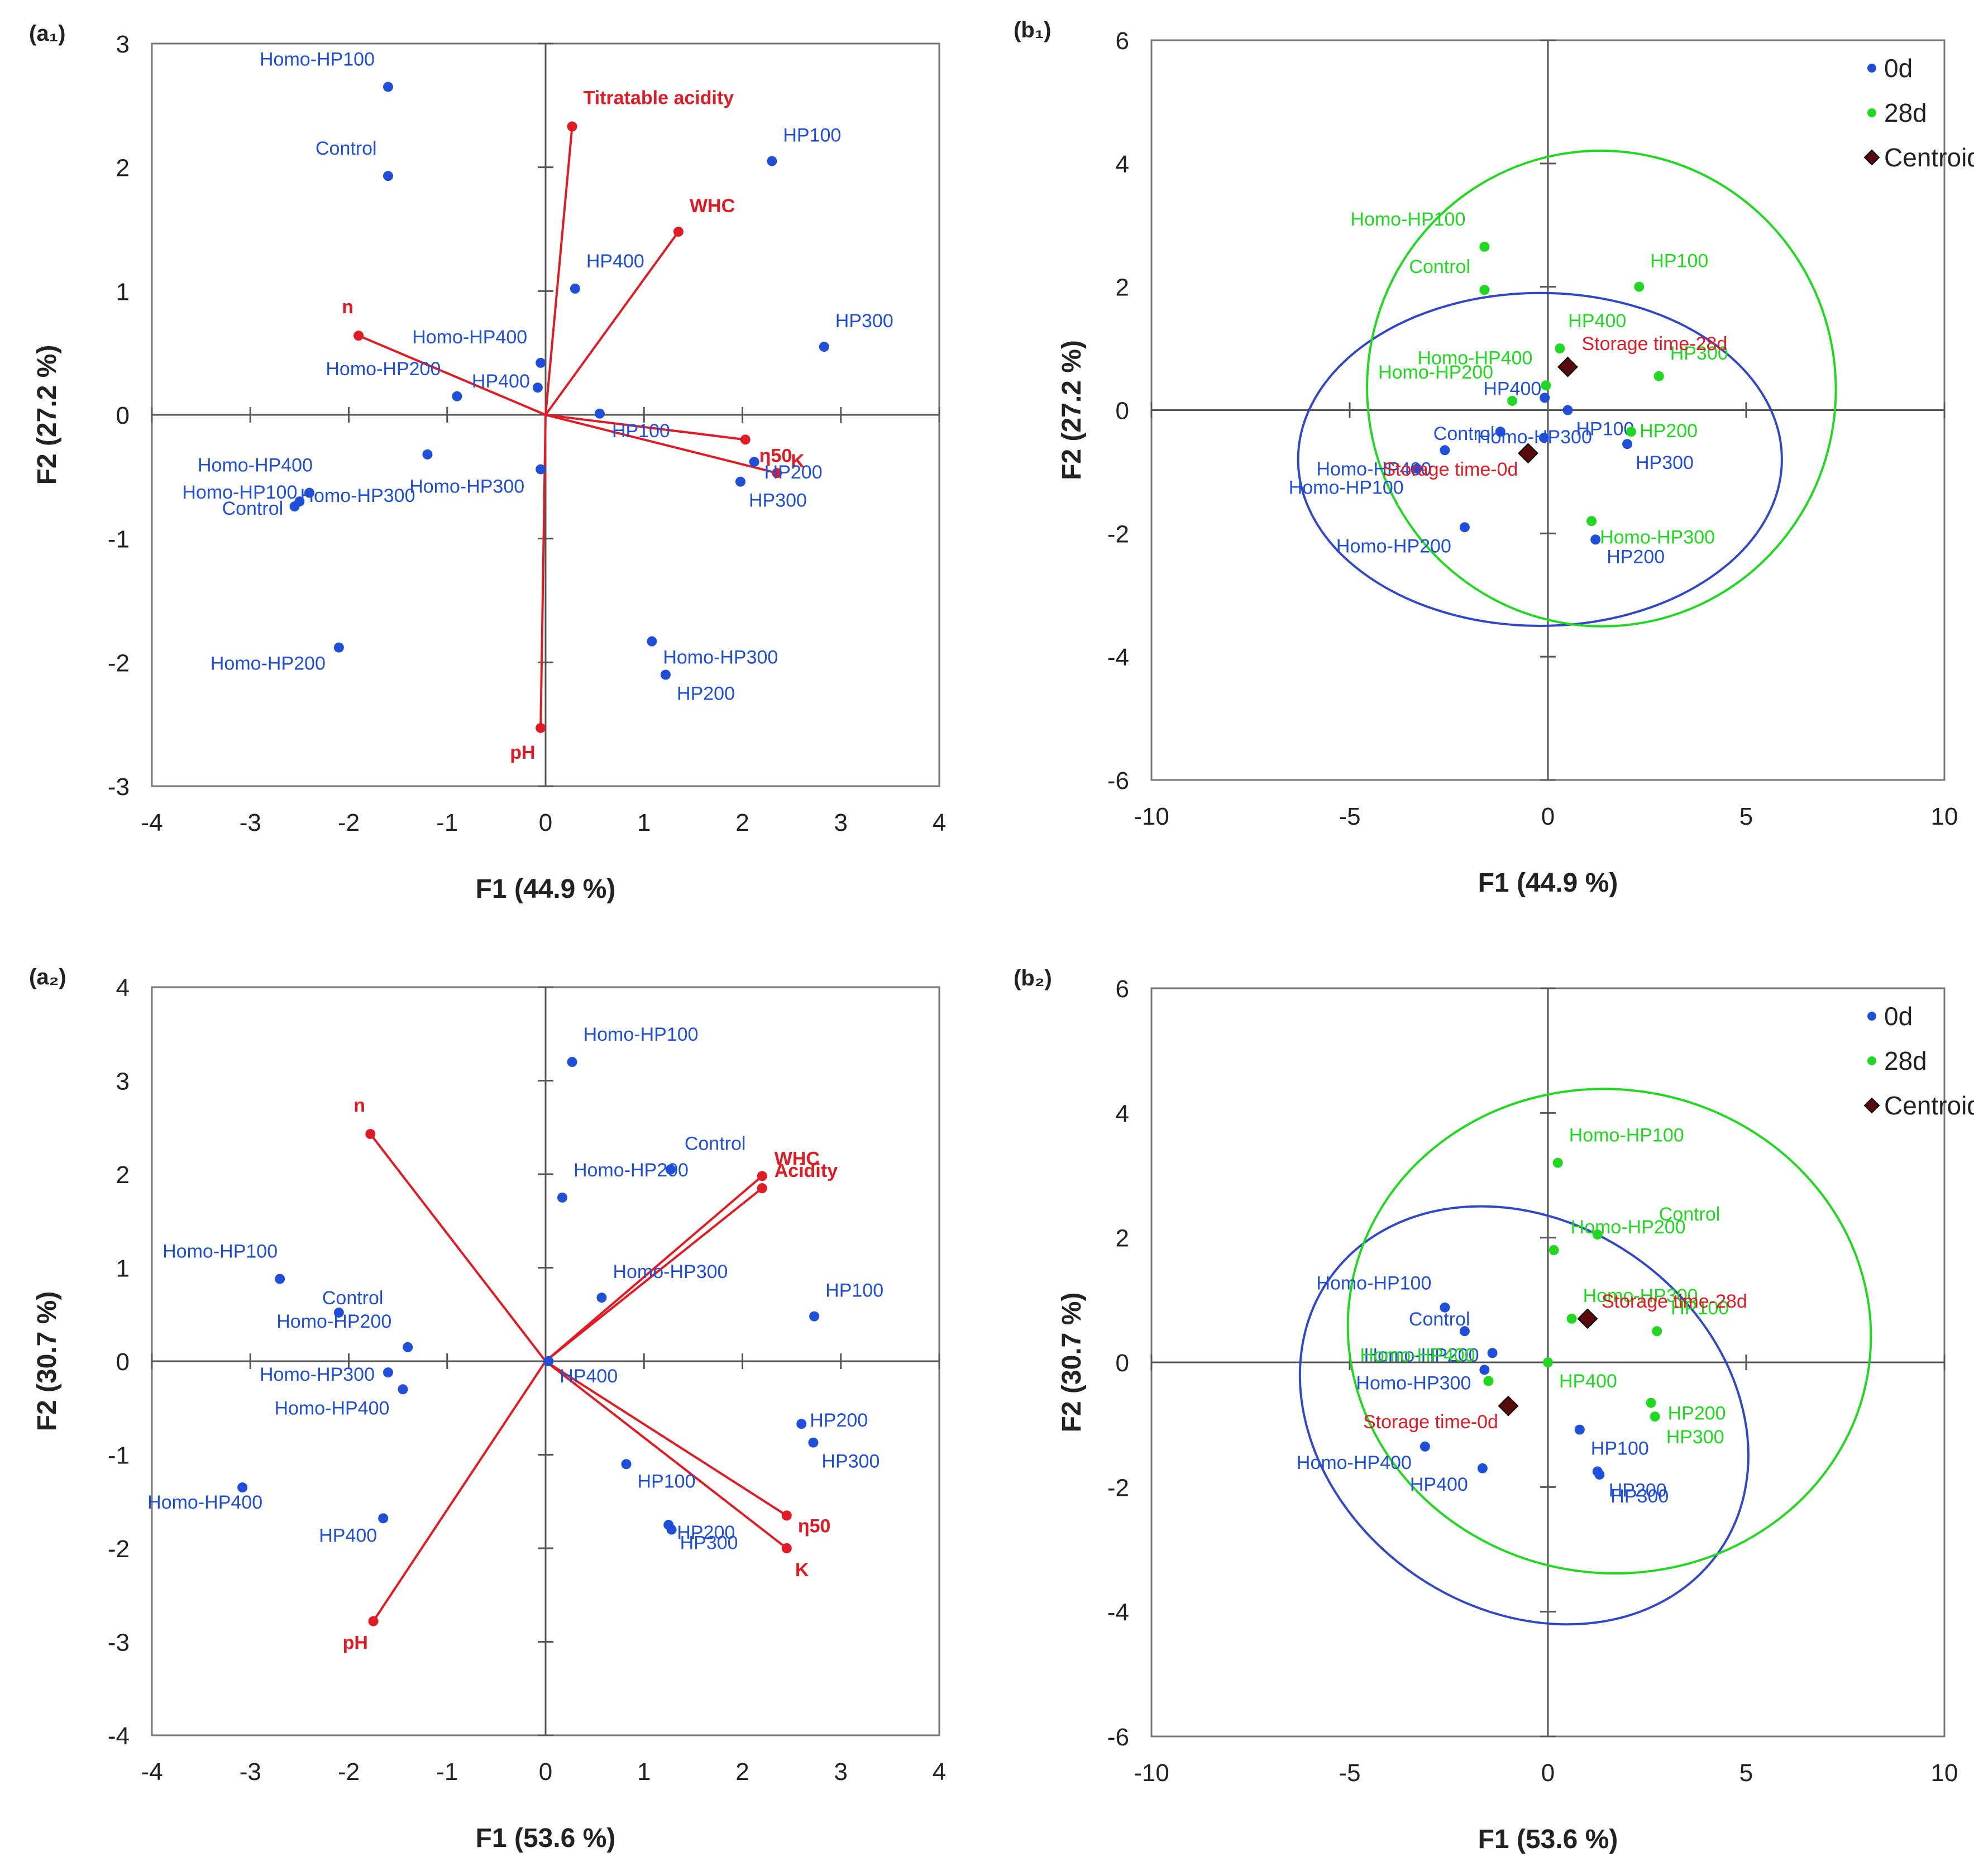 This screenshot has width=1974, height=1876. What do you see at coordinates (659, 98) in the screenshot?
I see `variable-label: Titratable acidity` at bounding box center [659, 98].